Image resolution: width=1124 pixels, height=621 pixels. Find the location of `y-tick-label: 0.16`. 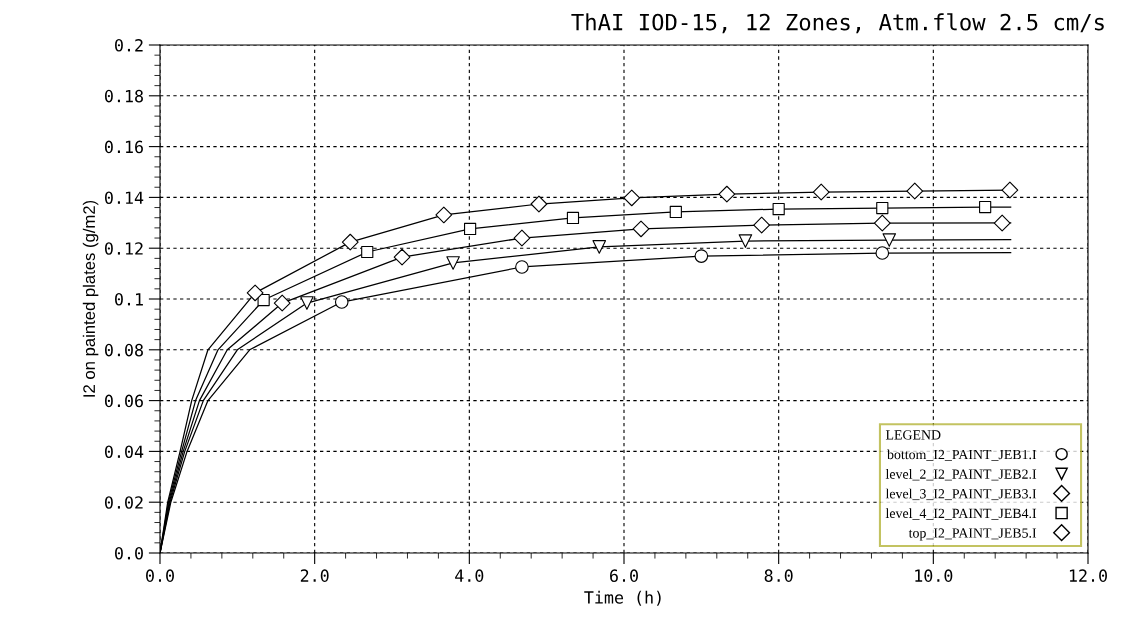

y-tick-label: 0.16 is located at coordinates (123, 147).